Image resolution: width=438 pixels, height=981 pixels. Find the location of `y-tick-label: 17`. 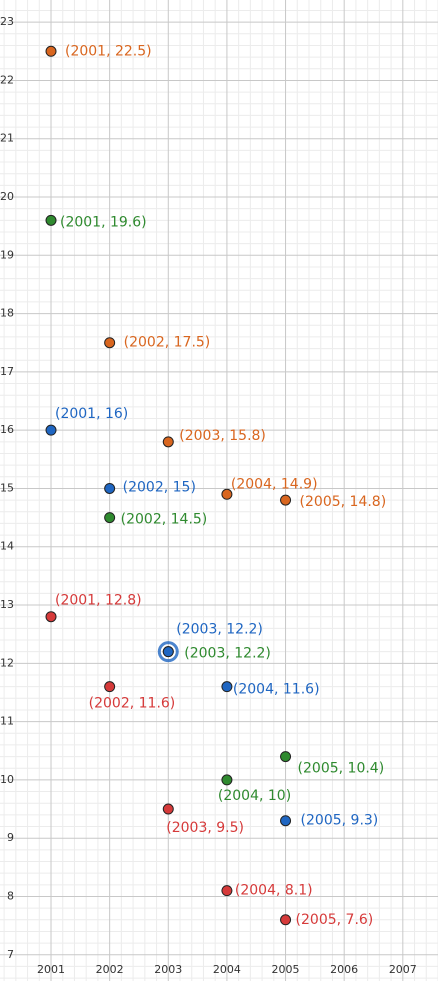

y-tick-label: 17 is located at coordinates (7, 371).